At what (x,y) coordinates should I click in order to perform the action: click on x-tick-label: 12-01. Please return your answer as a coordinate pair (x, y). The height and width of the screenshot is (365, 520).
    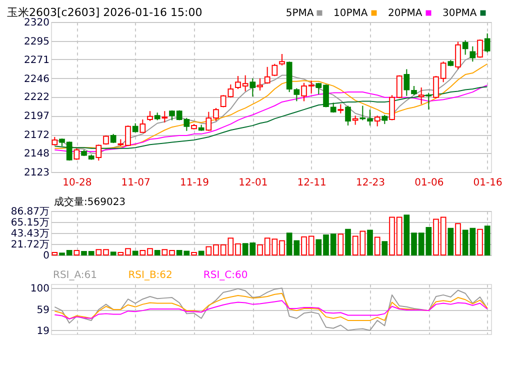
    Looking at the image, I should click on (253, 183).